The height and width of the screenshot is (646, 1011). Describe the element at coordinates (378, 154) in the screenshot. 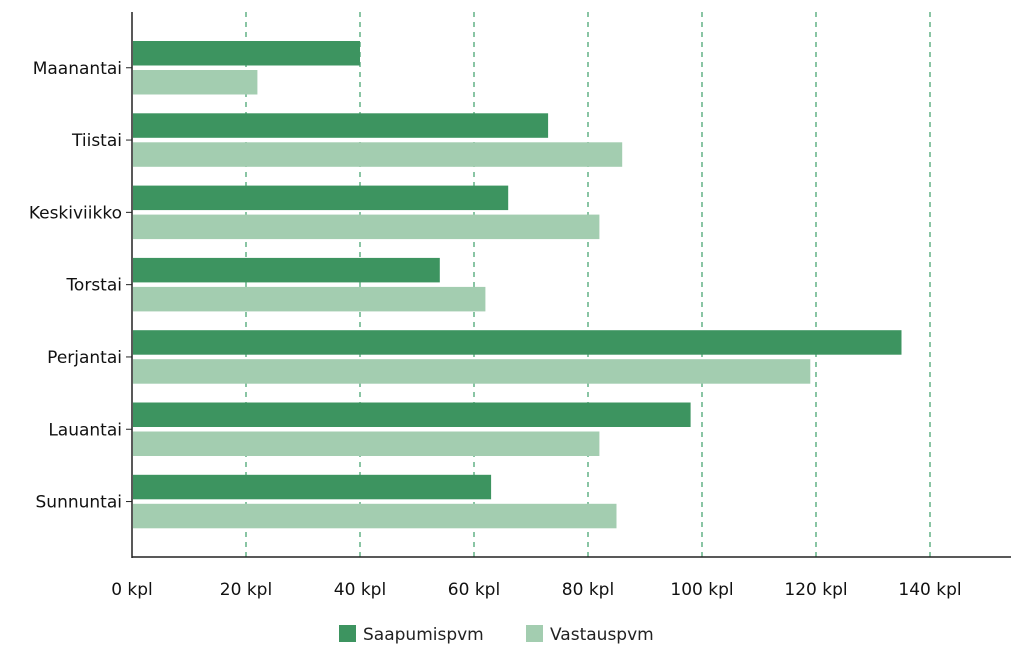

I see `bar-vastauspvm-tiistai` at that location.